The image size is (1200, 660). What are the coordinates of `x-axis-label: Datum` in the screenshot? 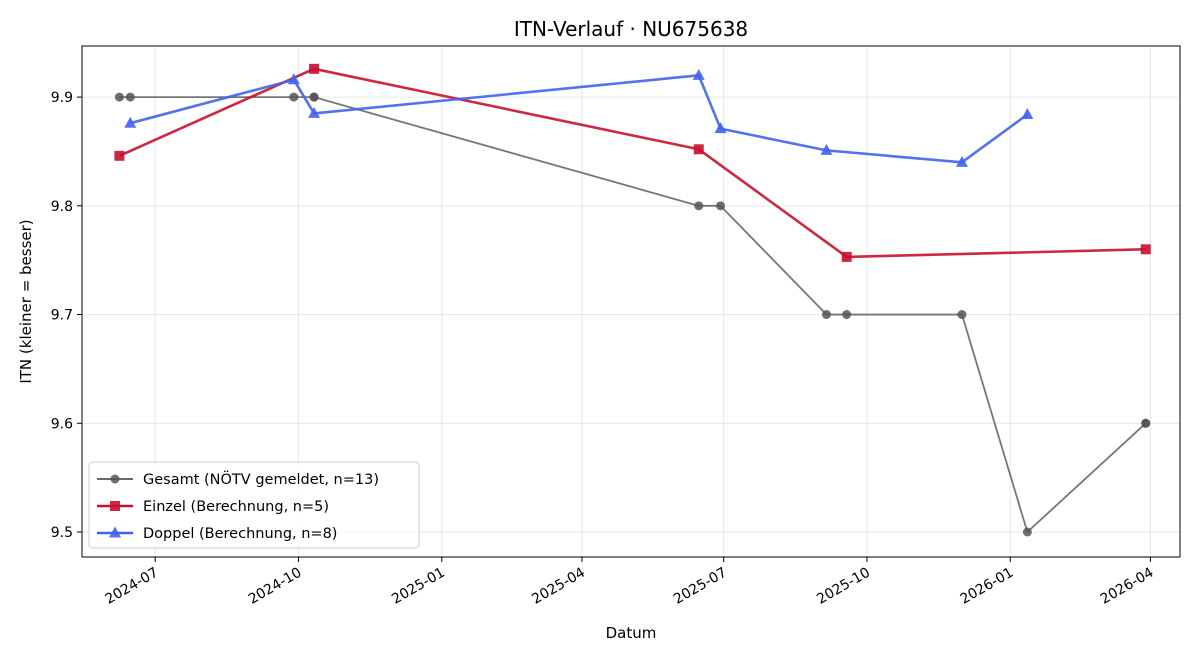 It's located at (631, 633).